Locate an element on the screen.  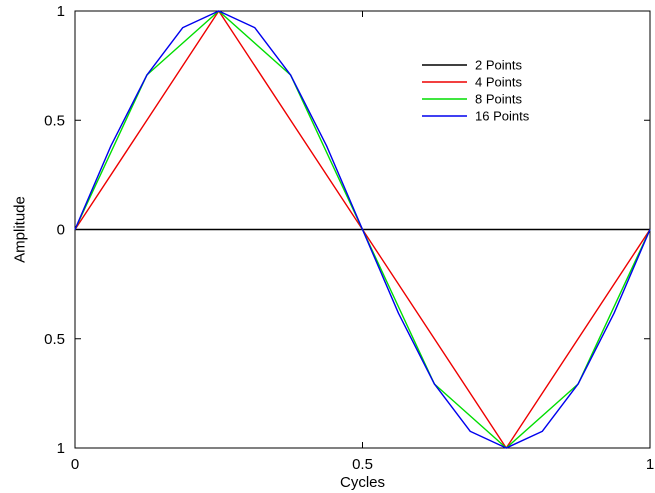
x-axis-title: Cycles is located at coordinates (362, 482).